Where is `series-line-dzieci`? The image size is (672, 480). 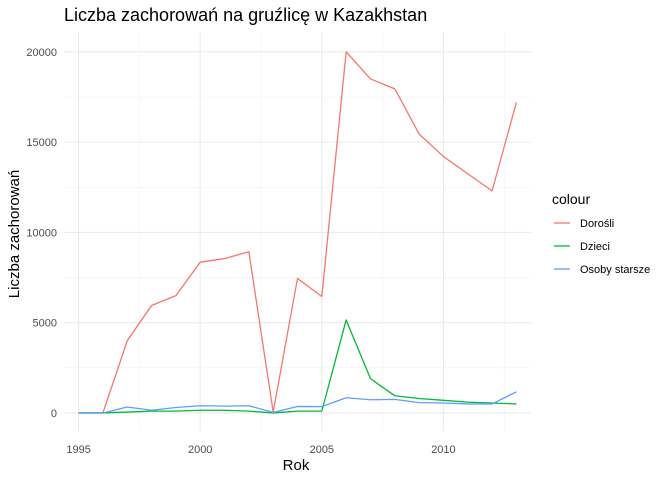 series-line-dzieci is located at coordinates (297, 366).